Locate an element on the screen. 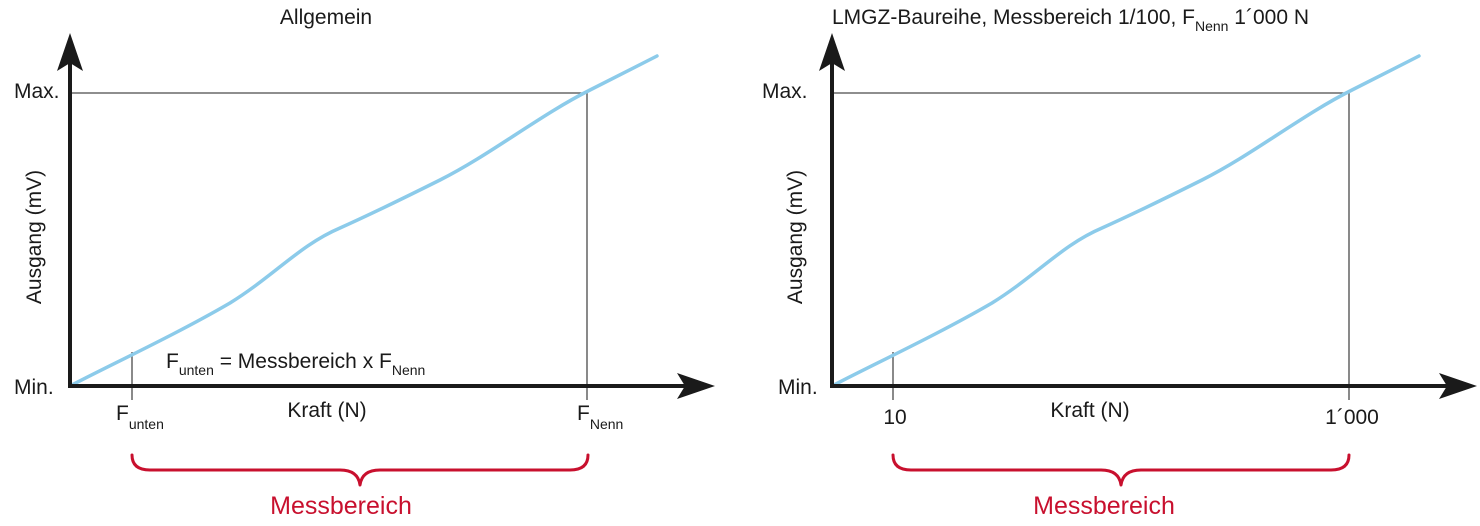 This screenshot has height=526, width=1480. left-title: Allgemein is located at coordinates (326, 17).